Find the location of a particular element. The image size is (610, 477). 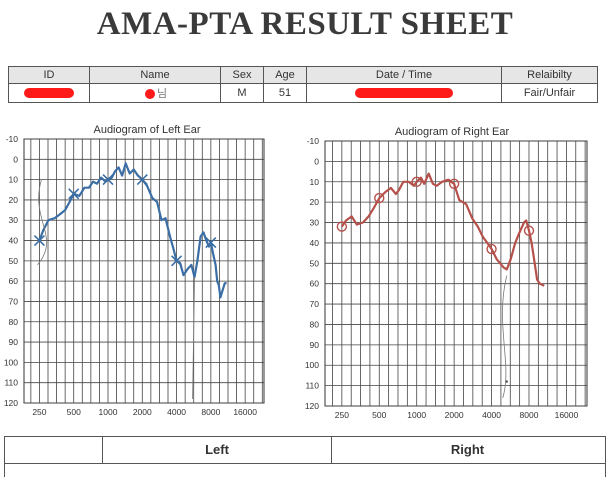

right-pencil-mark is located at coordinates (505, 336).